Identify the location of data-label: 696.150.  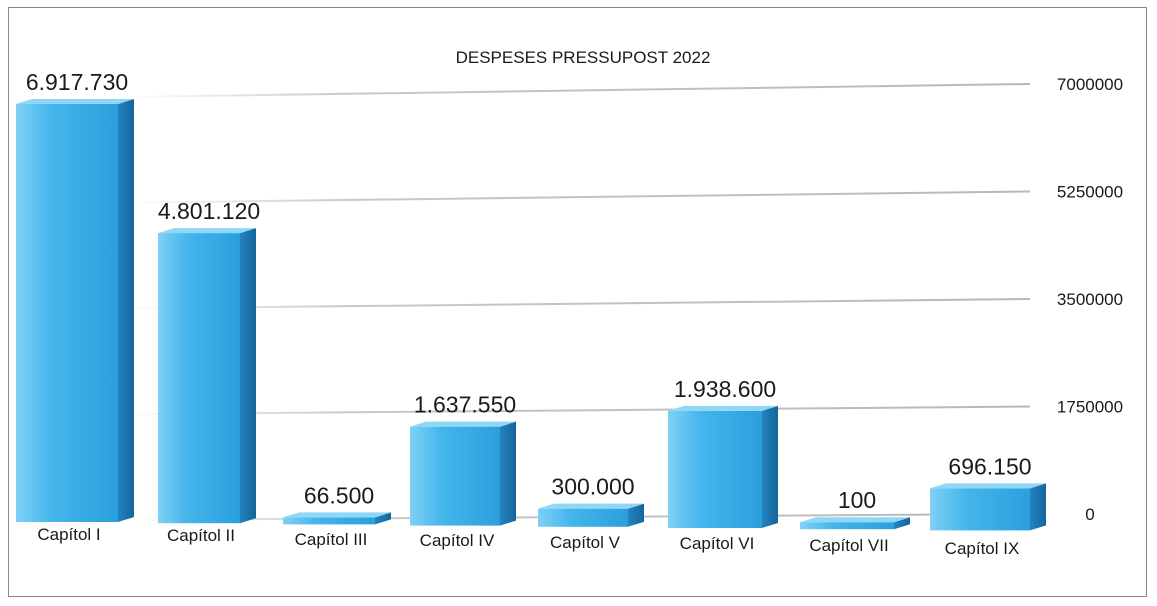
(989, 466).